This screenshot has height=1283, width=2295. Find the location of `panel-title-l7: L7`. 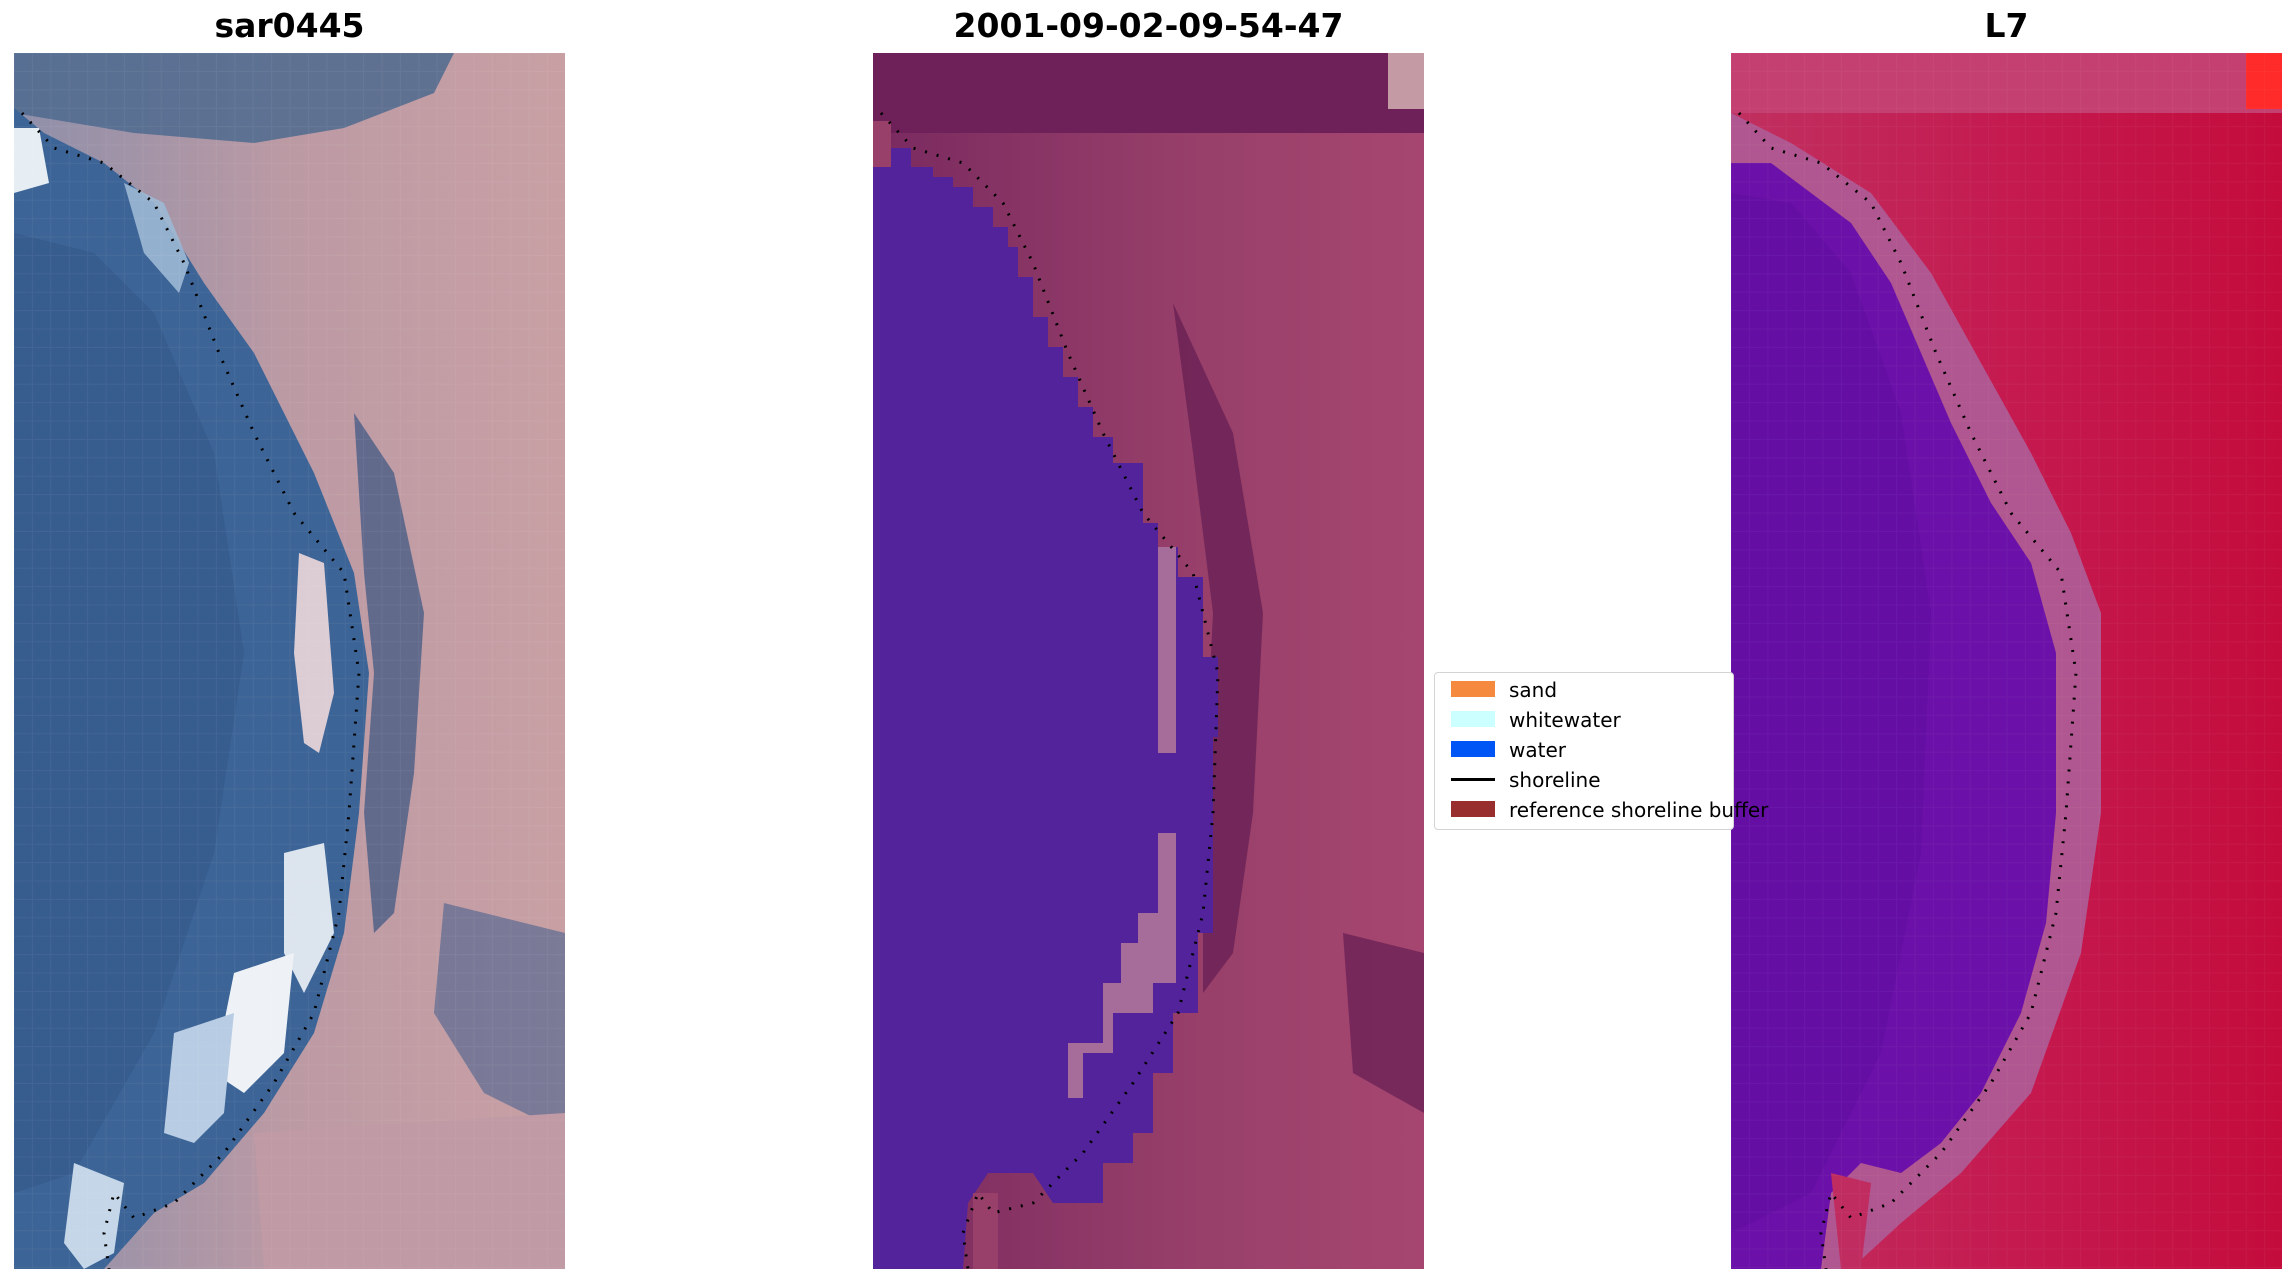

panel-title-l7: L7 is located at coordinates (2006, 25).